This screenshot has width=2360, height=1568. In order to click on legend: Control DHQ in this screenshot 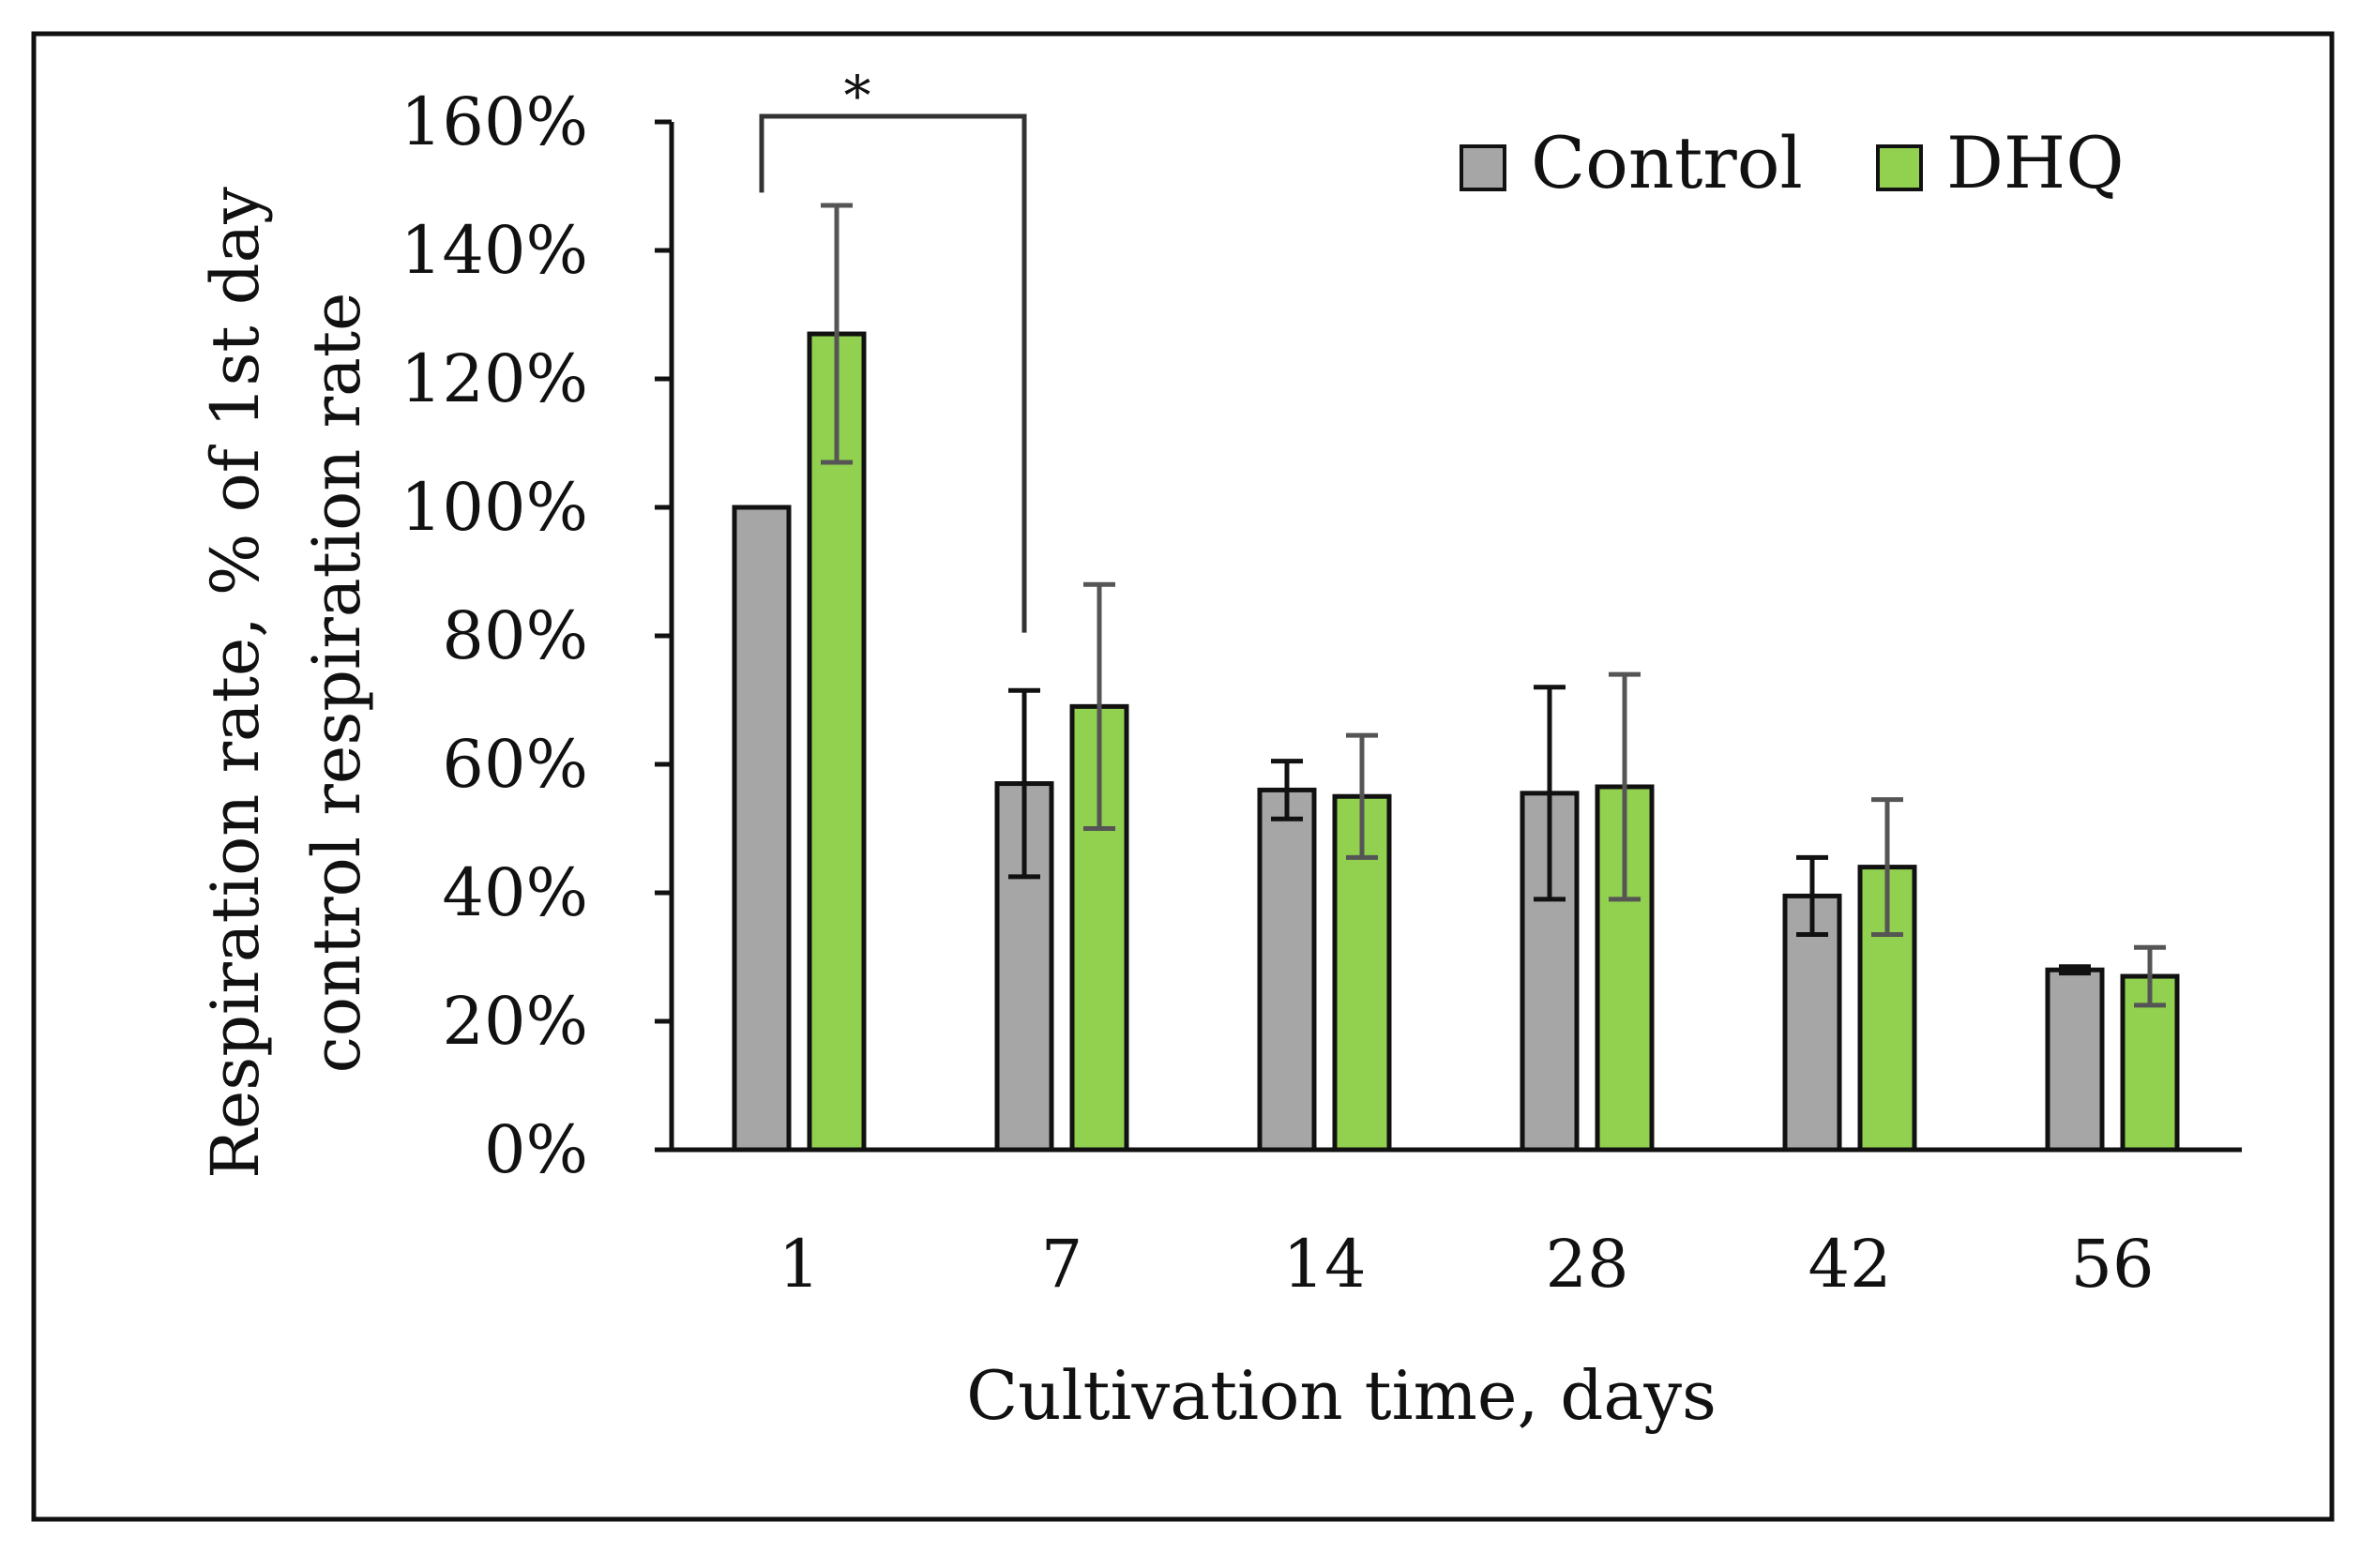, I will do `click(1792, 162)`.